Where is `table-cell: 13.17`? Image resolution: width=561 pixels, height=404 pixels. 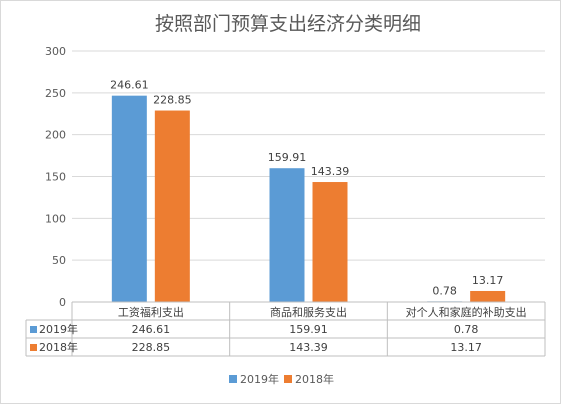
table-cell: 13.17 is located at coordinates (466, 347).